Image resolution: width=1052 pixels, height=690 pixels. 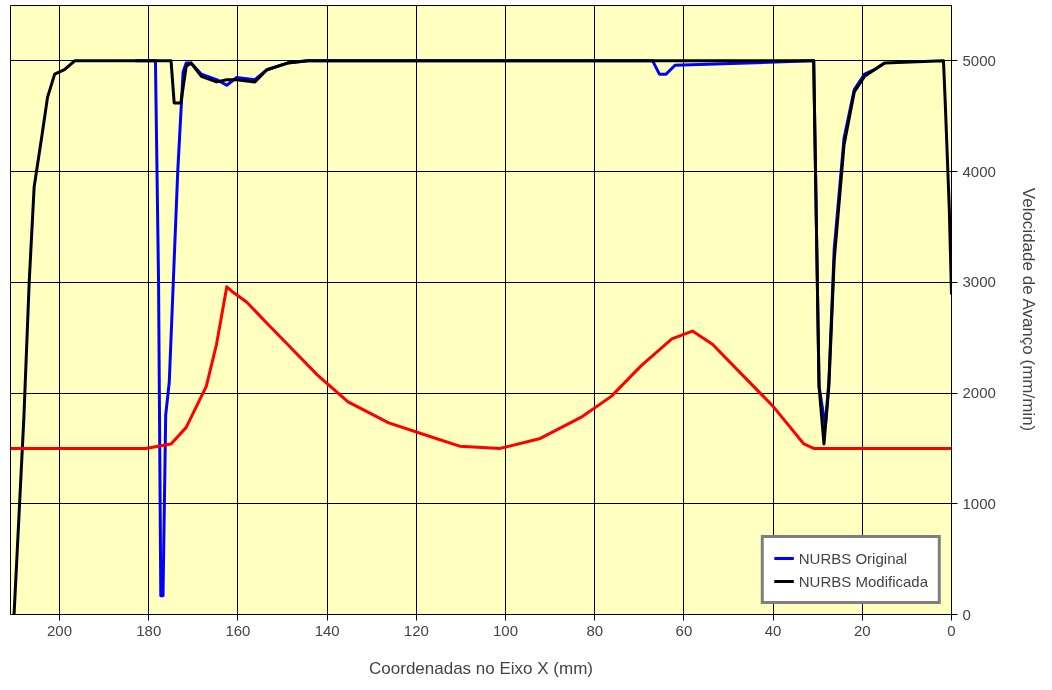 What do you see at coordinates (979, 503) in the screenshot?
I see `y-tick-label: 1000` at bounding box center [979, 503].